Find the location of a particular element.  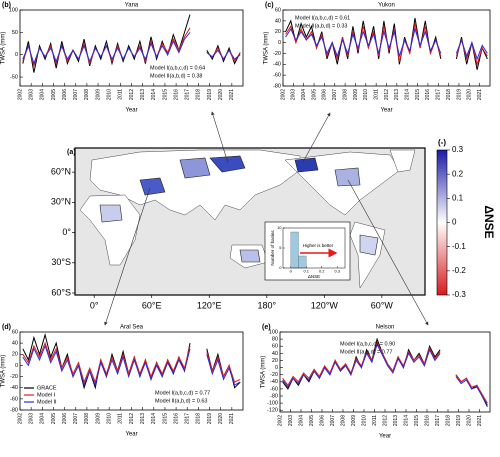

x-tick-label: 0.1 is located at coordinates (306, 271).